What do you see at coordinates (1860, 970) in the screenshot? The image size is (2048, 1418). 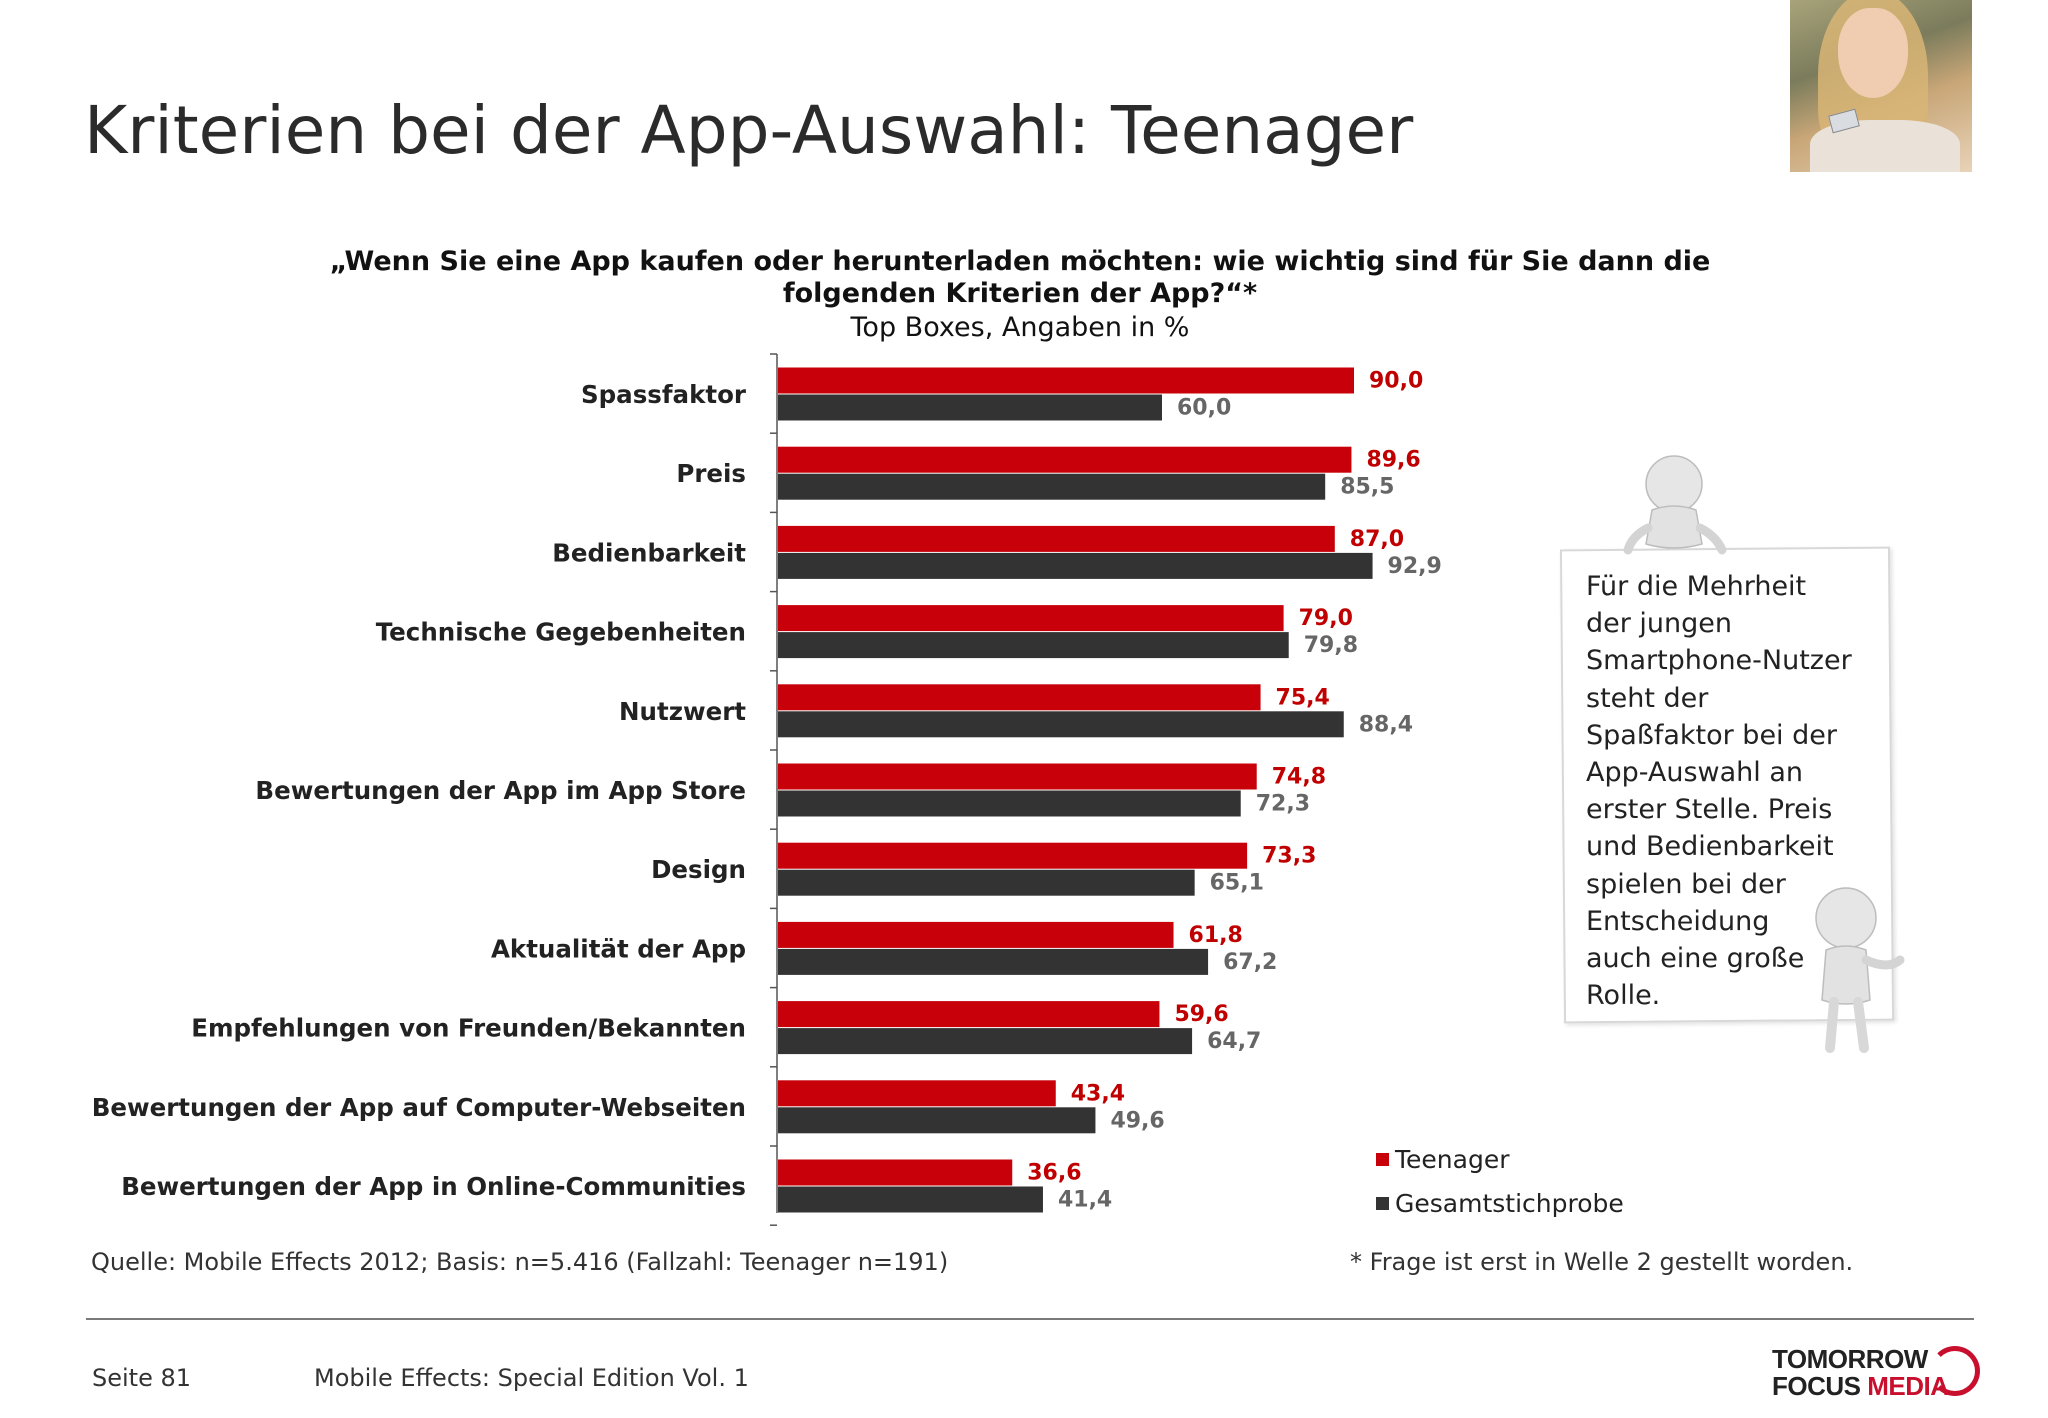 I see `figure-bottom-icon` at bounding box center [1860, 970].